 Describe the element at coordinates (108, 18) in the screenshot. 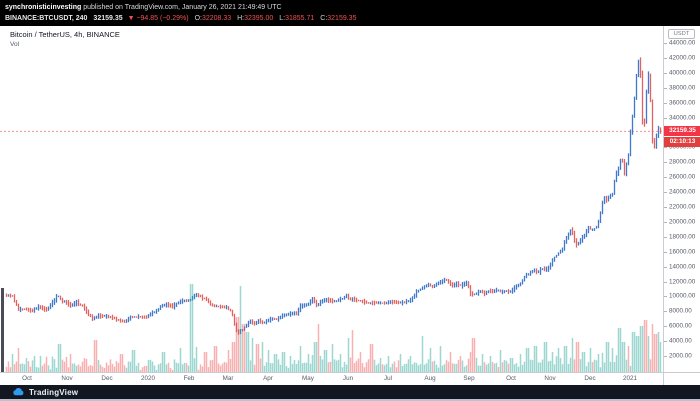

I see `last-price: 32159.35` at that location.